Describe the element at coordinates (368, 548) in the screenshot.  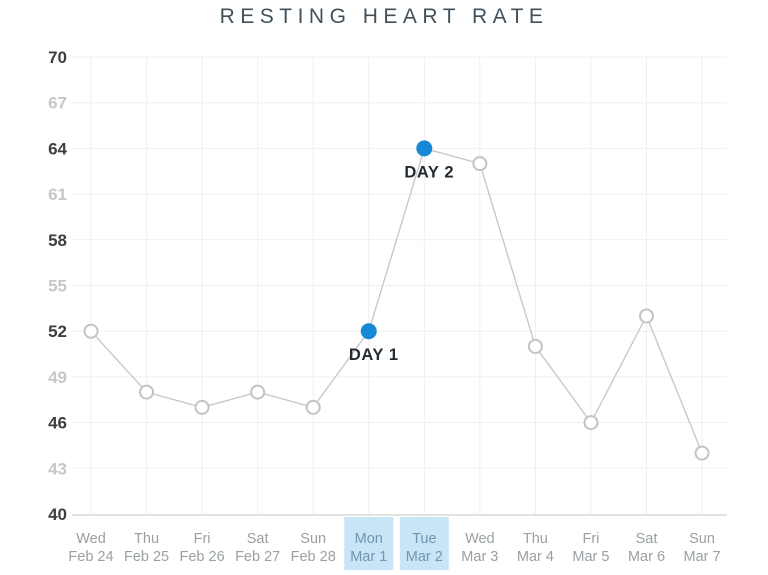
I see `x-label-mon-mar-1: Mon Mar 1` at that location.